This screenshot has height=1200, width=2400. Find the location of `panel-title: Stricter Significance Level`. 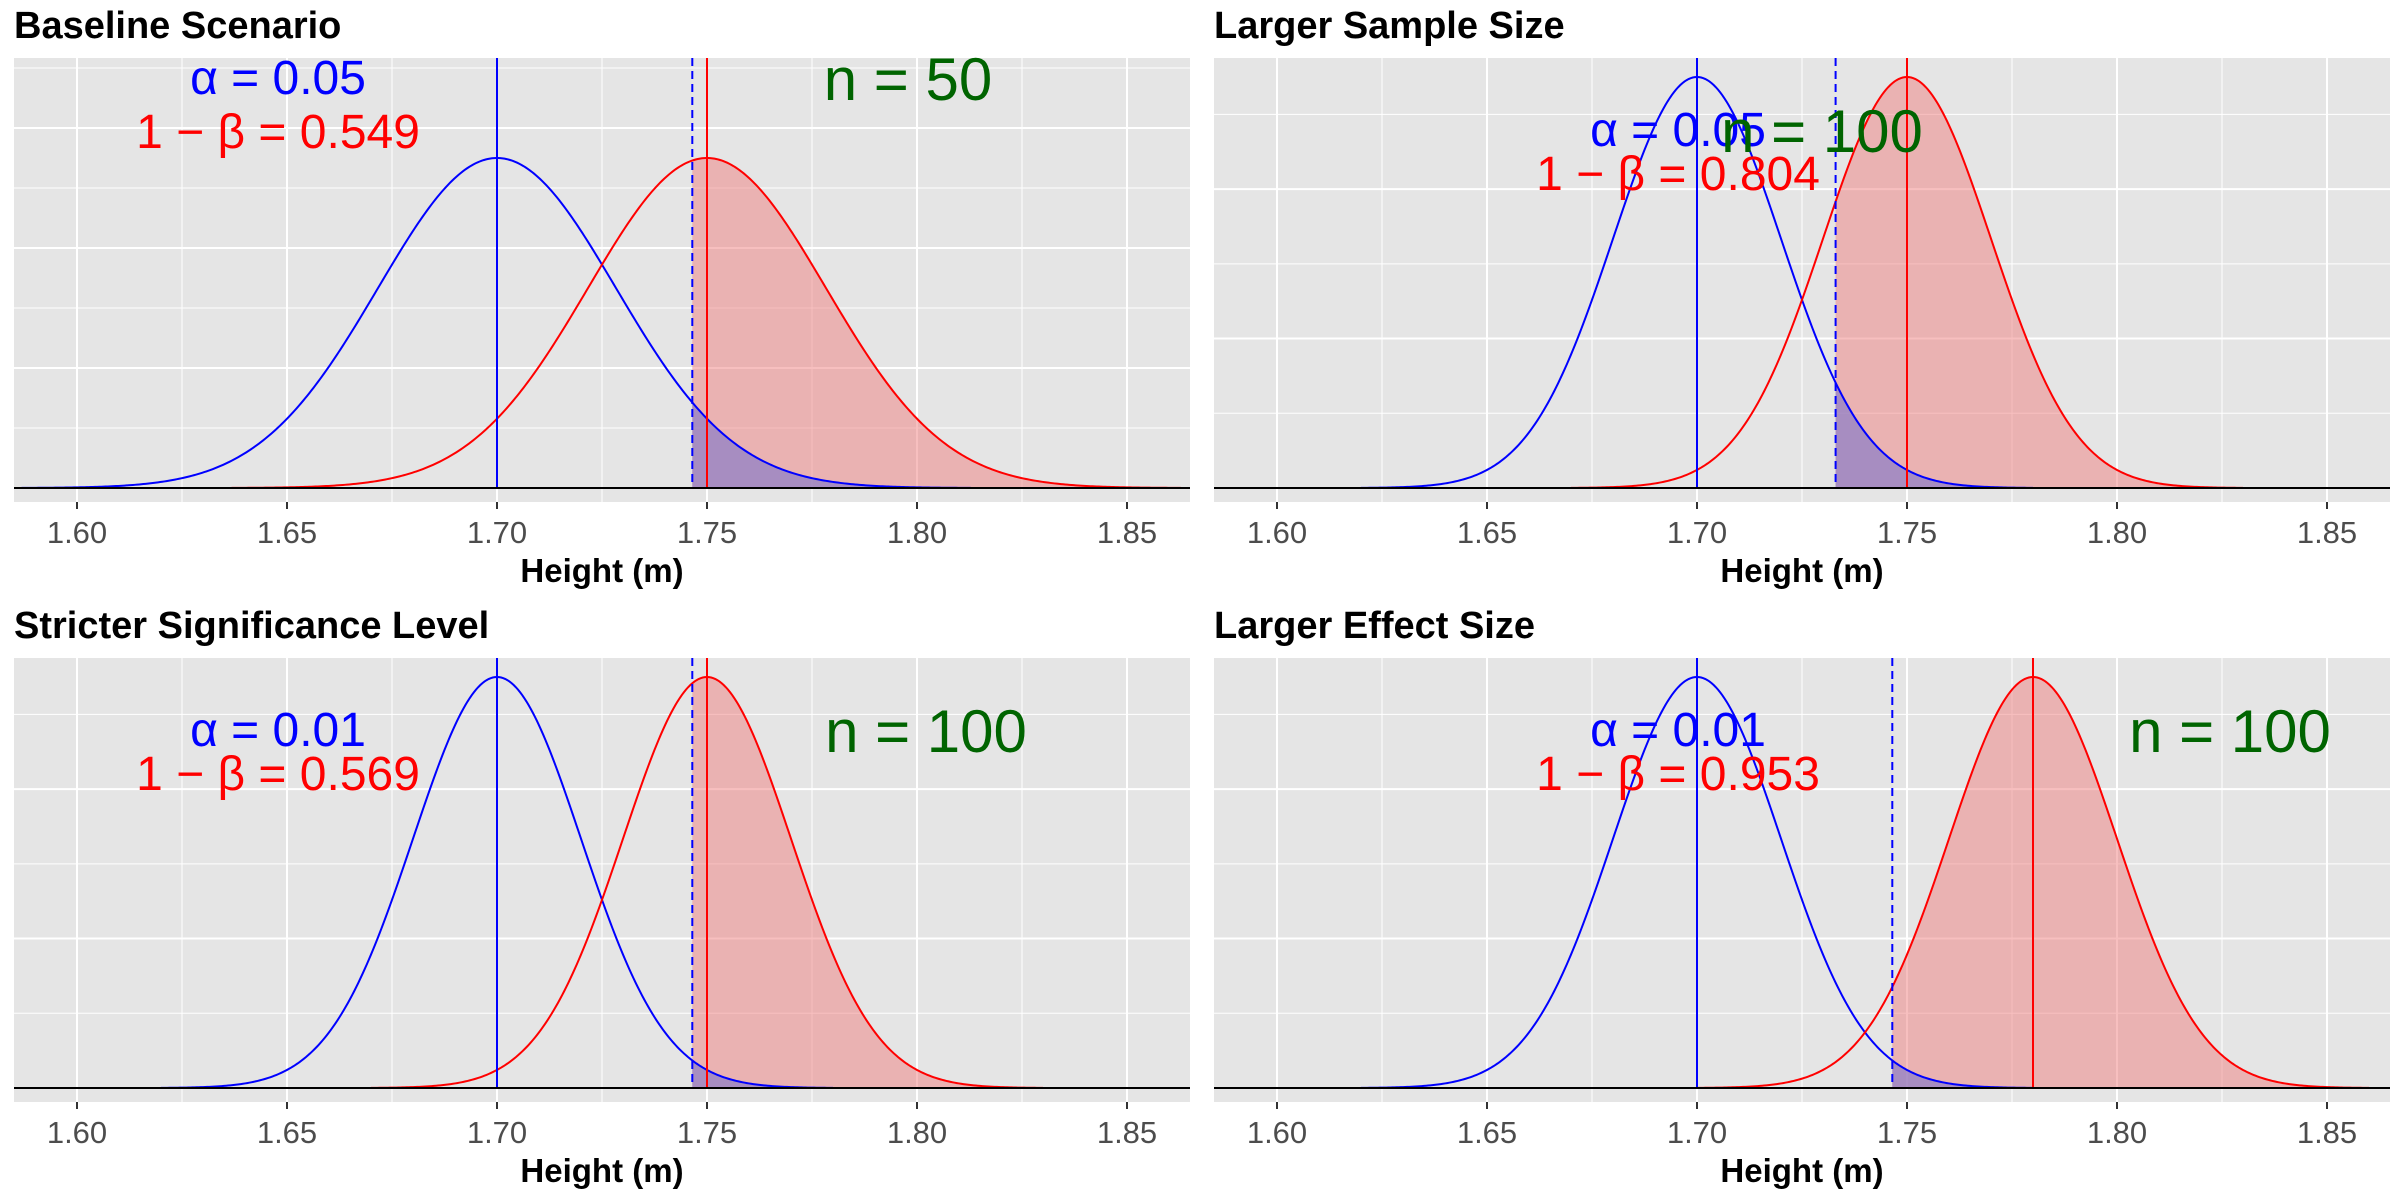

panel-title: Stricter Significance Level is located at coordinates (251, 626).